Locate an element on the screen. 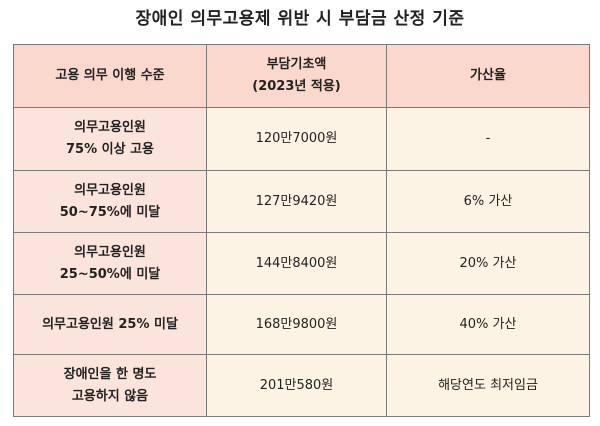  header-base: 부담기초액 (2023년 적용) is located at coordinates (296, 76).